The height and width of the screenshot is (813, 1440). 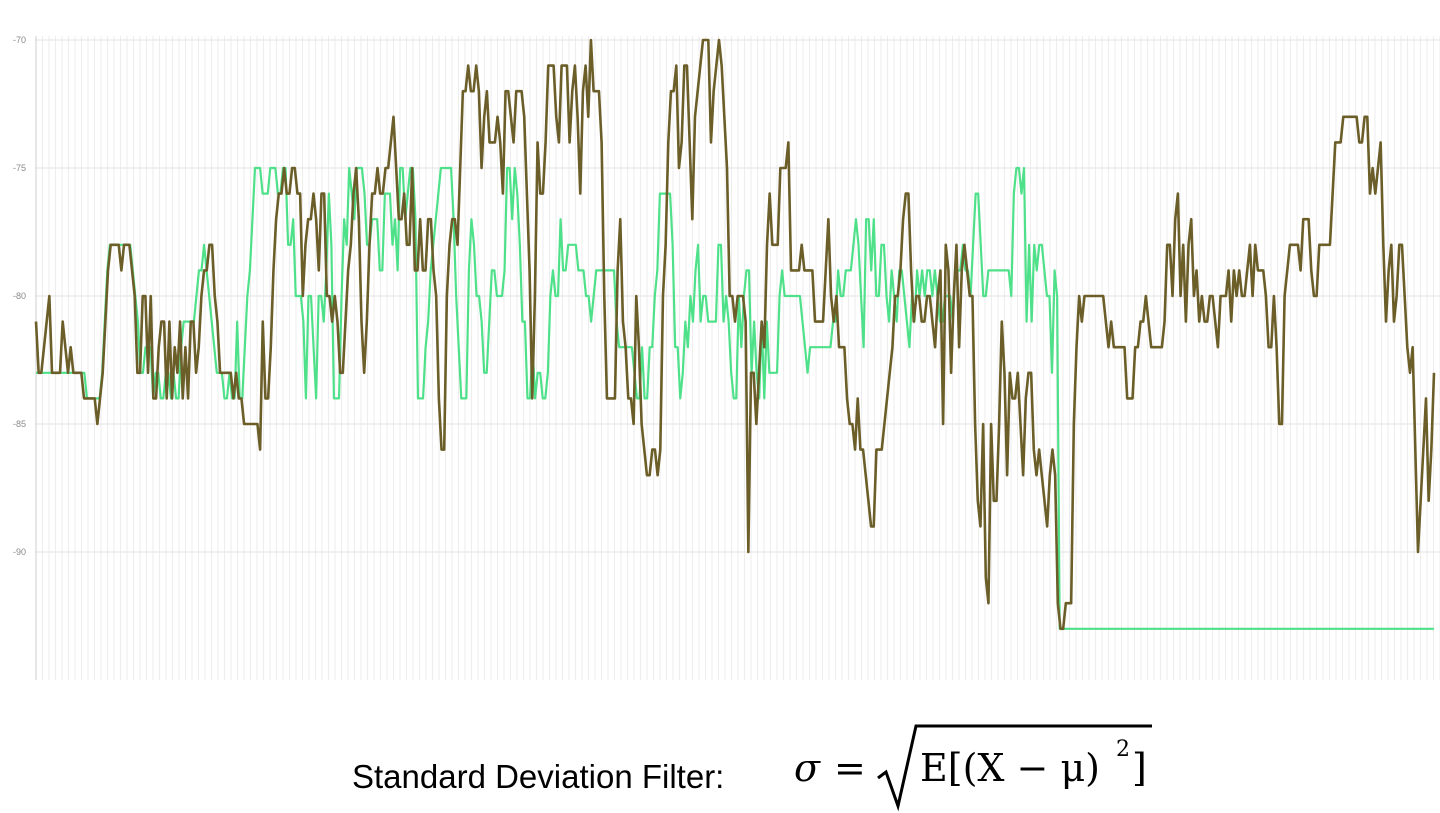 I want to click on formula-exponent: 2, so click(x=1123, y=749).